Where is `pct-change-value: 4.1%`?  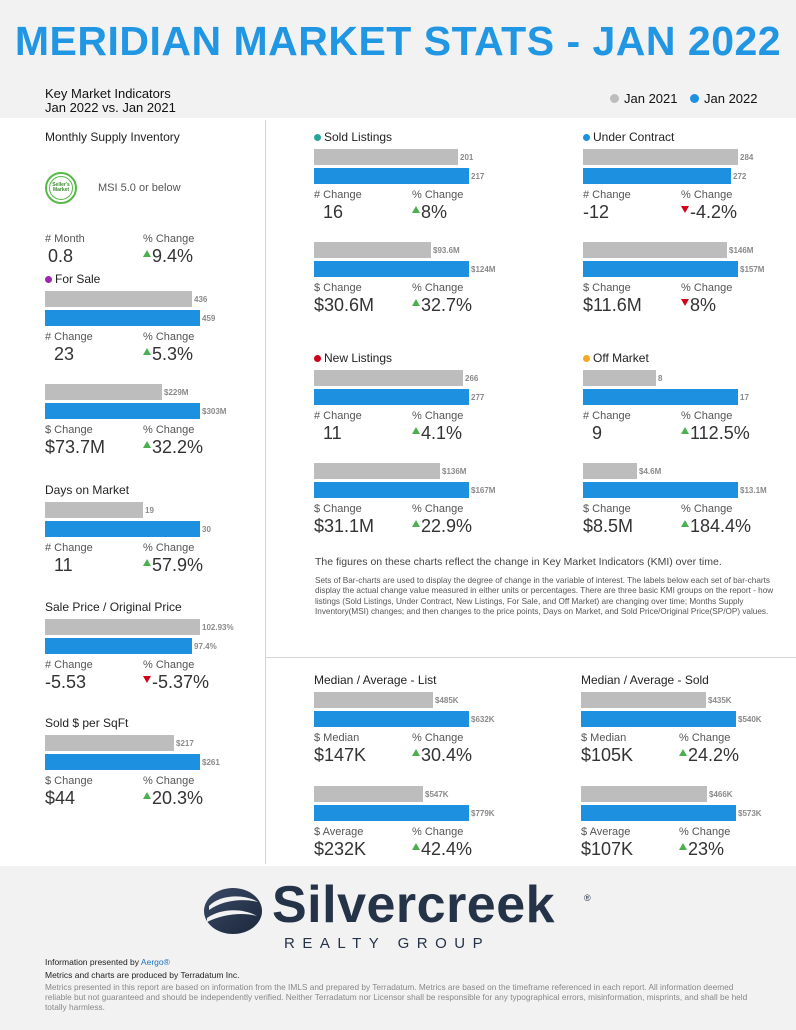 pct-change-value: 4.1% is located at coordinates (442, 433).